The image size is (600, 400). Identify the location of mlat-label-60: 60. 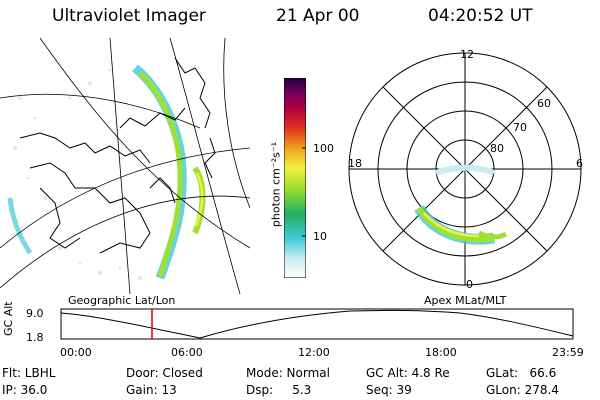
(544, 103).